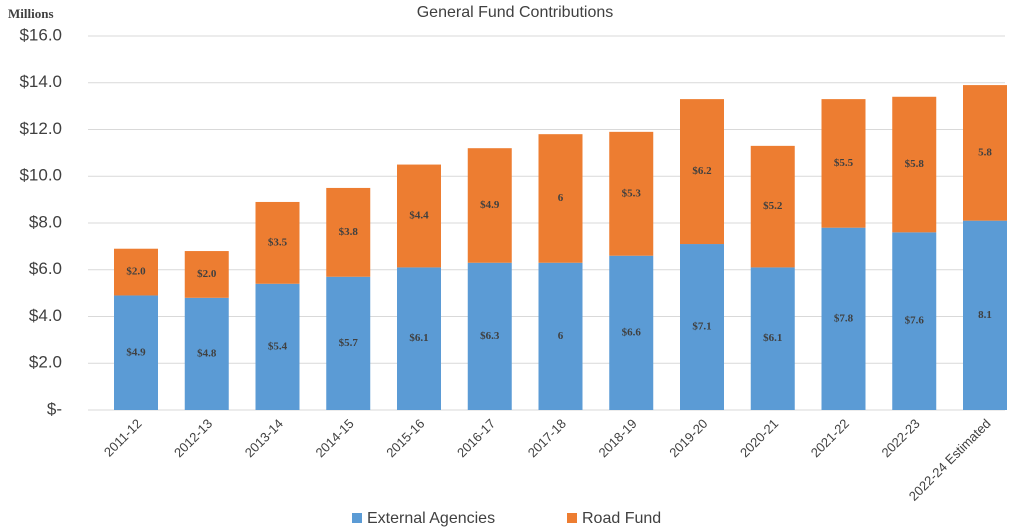 The height and width of the screenshot is (531, 1010). Describe the element at coordinates (40, 34) in the screenshot. I see `y-tick-label: $16.0` at that location.